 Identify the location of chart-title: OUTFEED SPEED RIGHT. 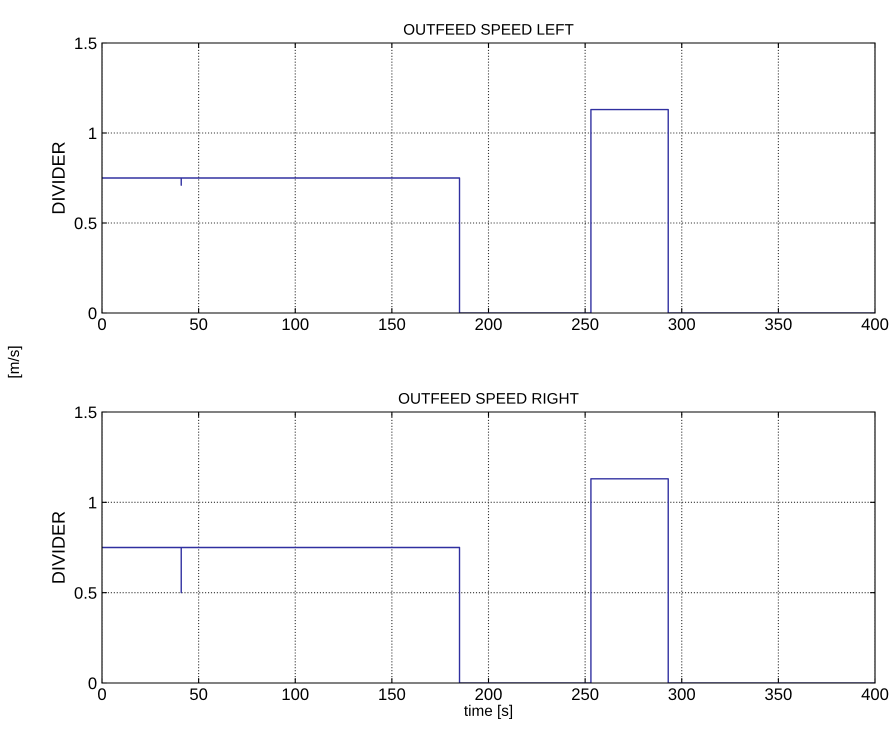
(488, 398).